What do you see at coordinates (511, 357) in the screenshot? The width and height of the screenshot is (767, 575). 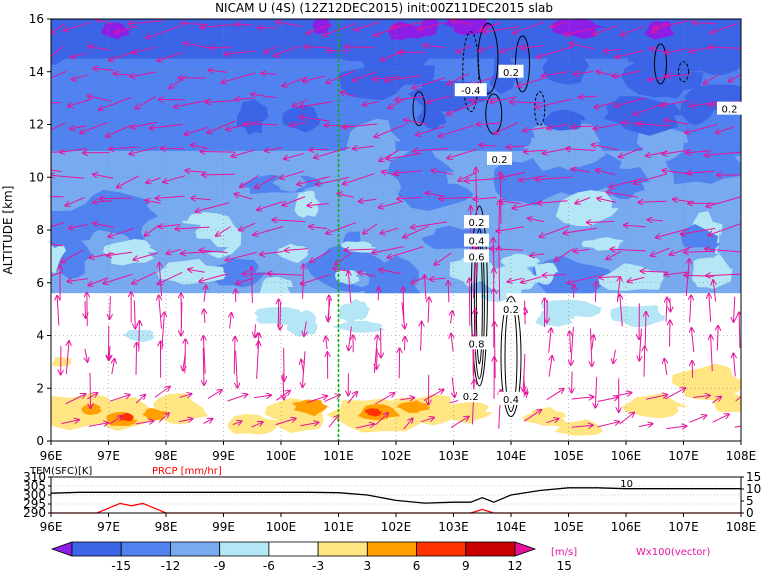 I see `contour-updraft` at bounding box center [511, 357].